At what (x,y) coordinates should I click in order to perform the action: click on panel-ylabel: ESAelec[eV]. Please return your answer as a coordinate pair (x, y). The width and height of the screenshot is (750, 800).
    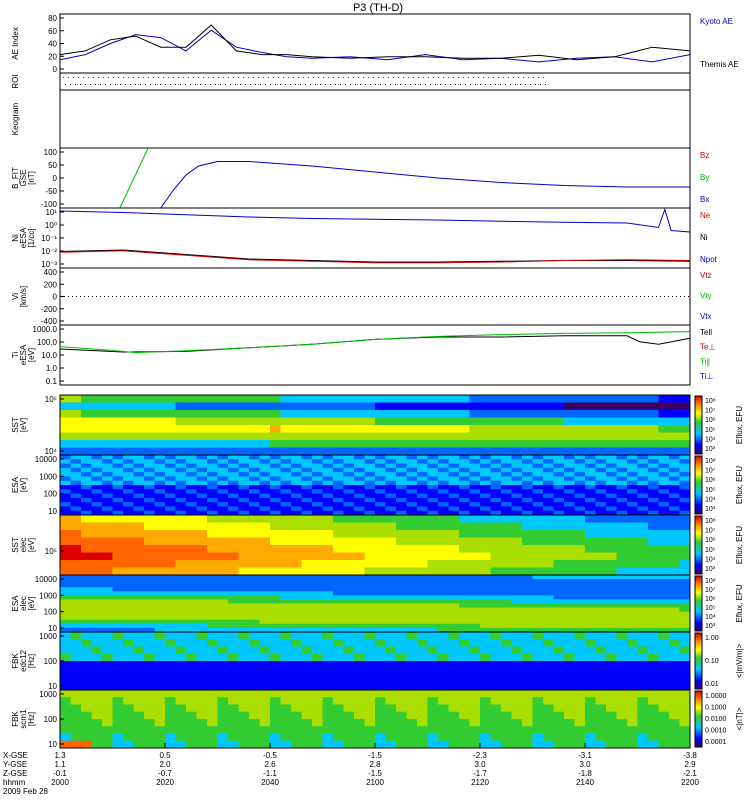
    Looking at the image, I should click on (23, 603).